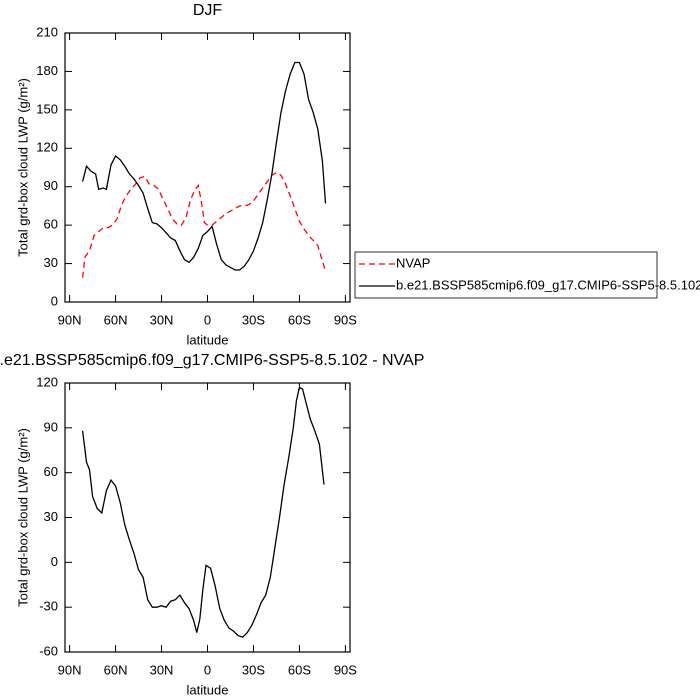 This screenshot has width=700, height=700. What do you see at coordinates (208, 10) in the screenshot?
I see `chart-title: DJF` at bounding box center [208, 10].